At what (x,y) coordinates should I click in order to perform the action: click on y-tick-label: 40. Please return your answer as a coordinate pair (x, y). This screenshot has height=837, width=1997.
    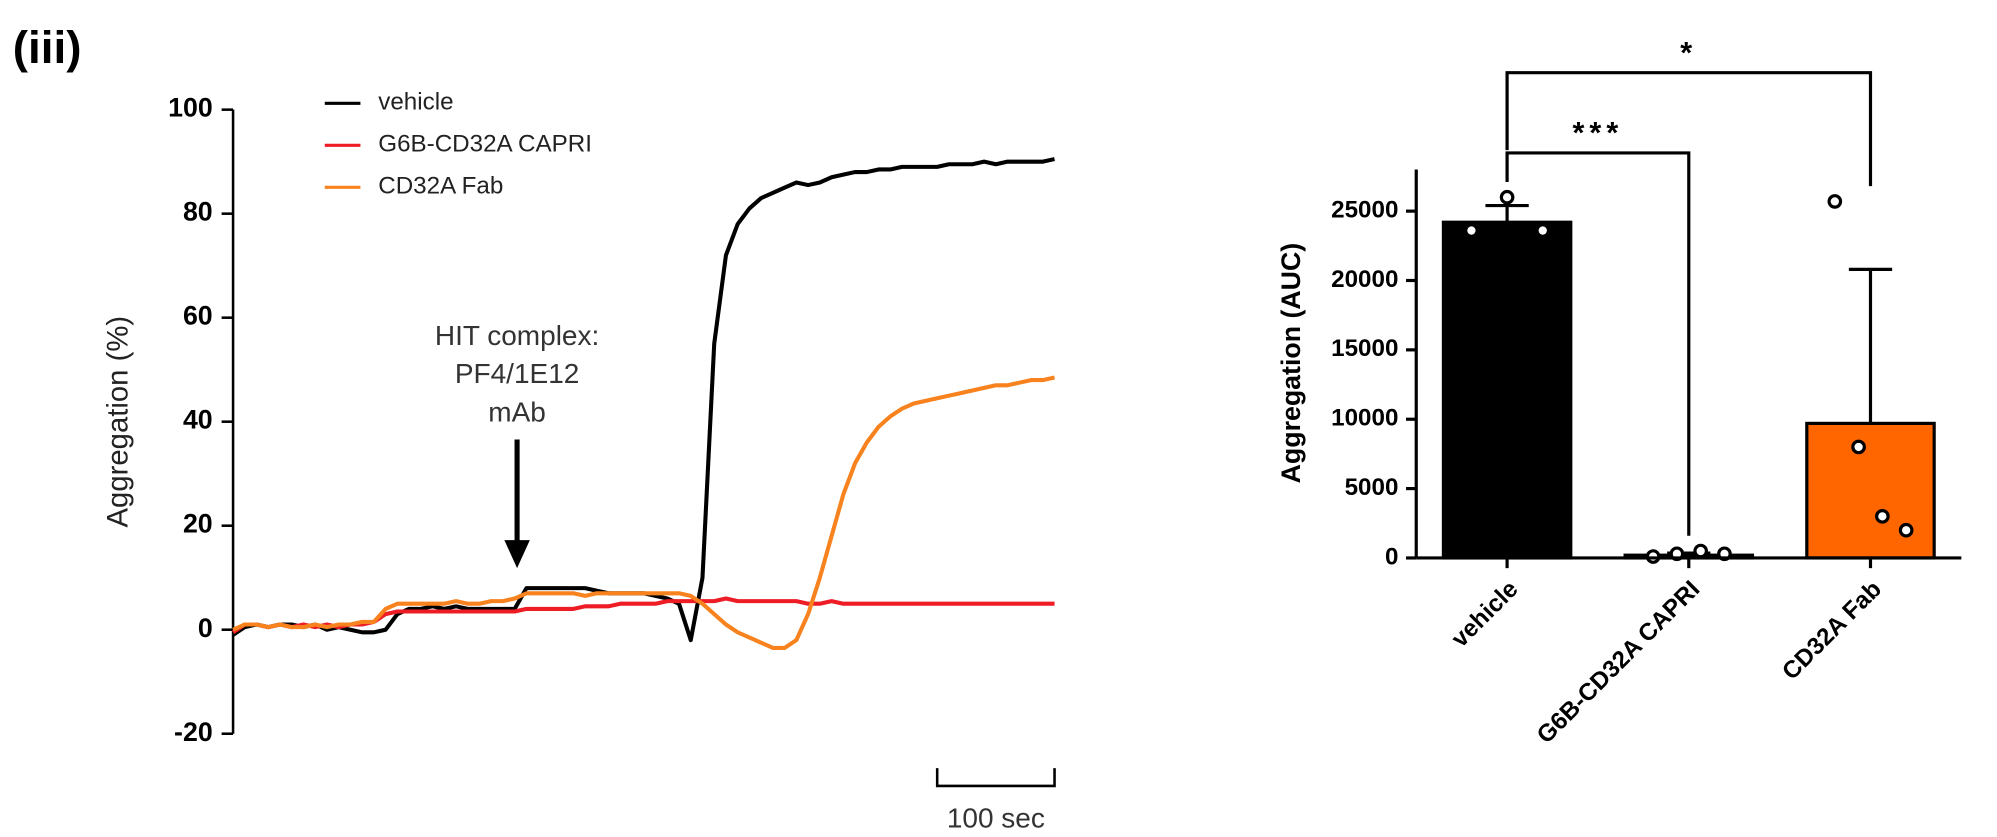
    Looking at the image, I should click on (198, 420).